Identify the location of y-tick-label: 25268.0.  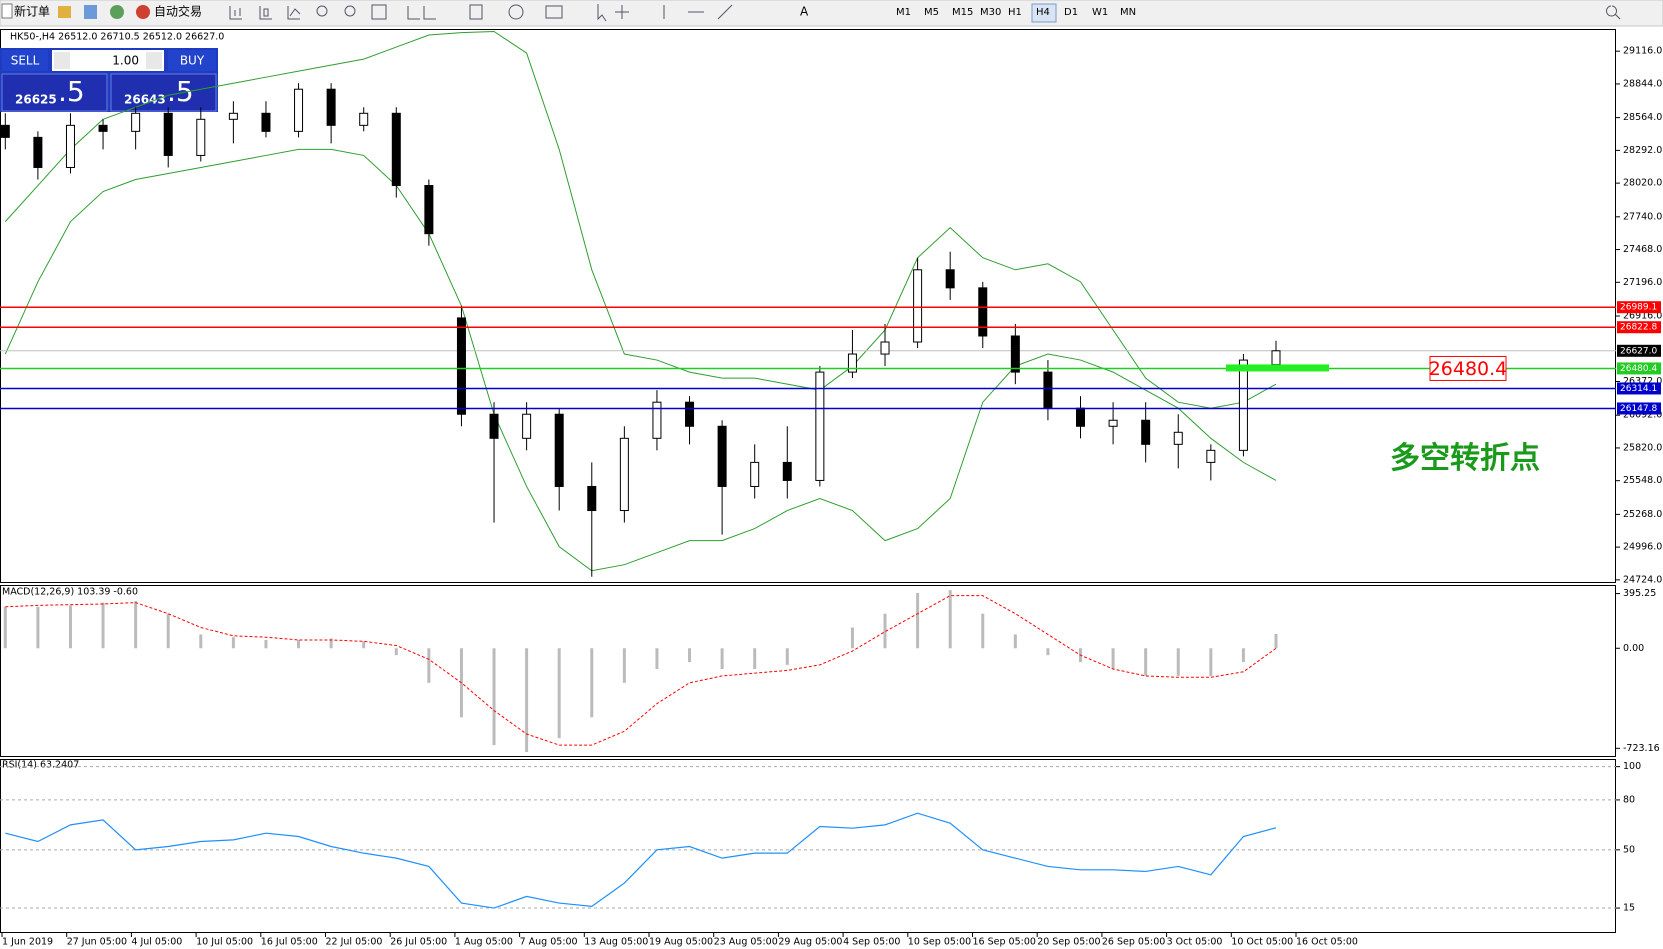
(1642, 514).